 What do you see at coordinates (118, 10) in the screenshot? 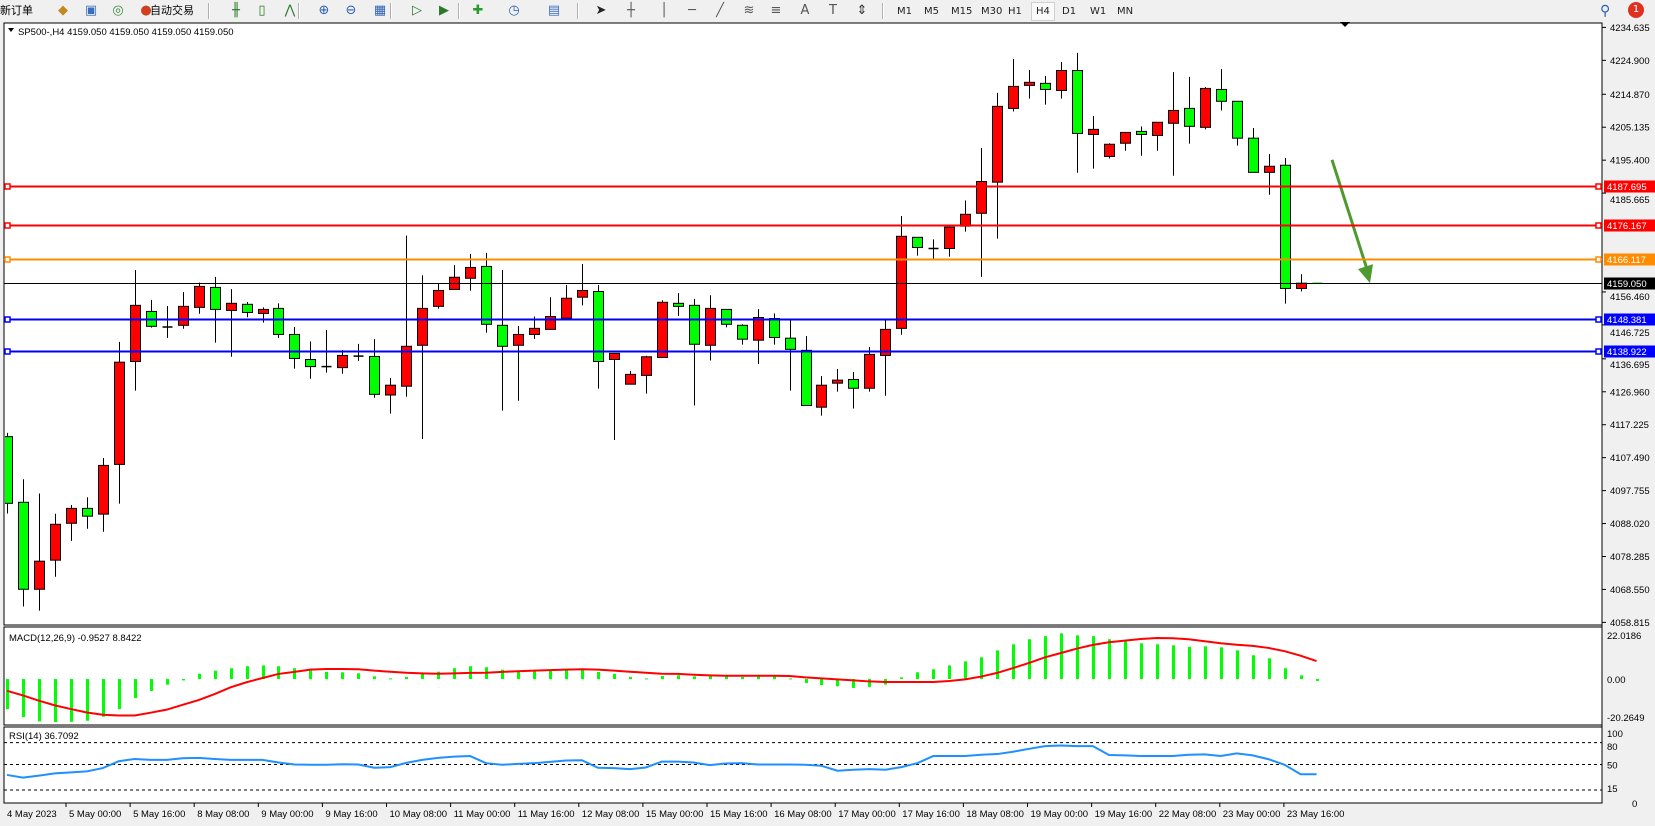
I see `signals-icon: ◎` at bounding box center [118, 10].